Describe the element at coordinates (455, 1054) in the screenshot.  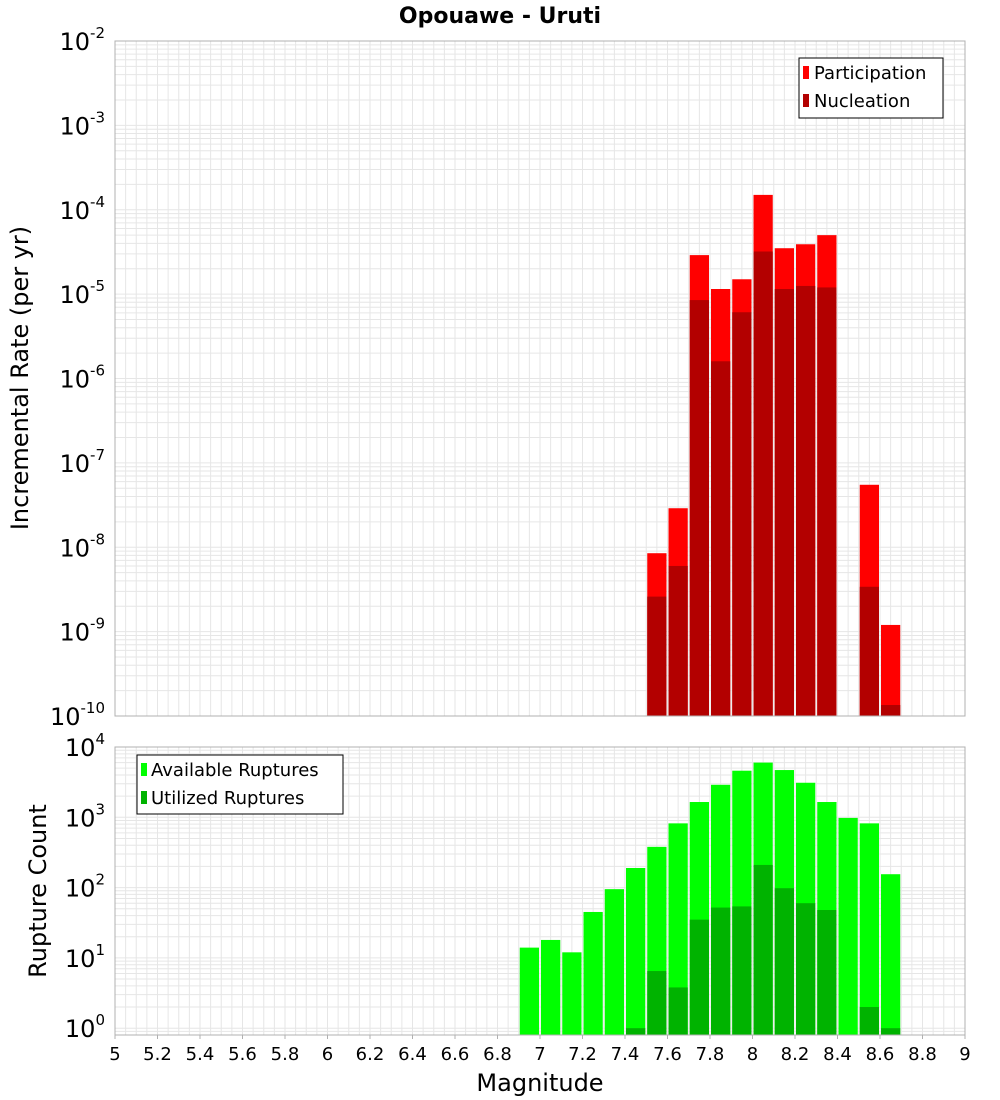
I see `x-tick-label: 6.6` at that location.